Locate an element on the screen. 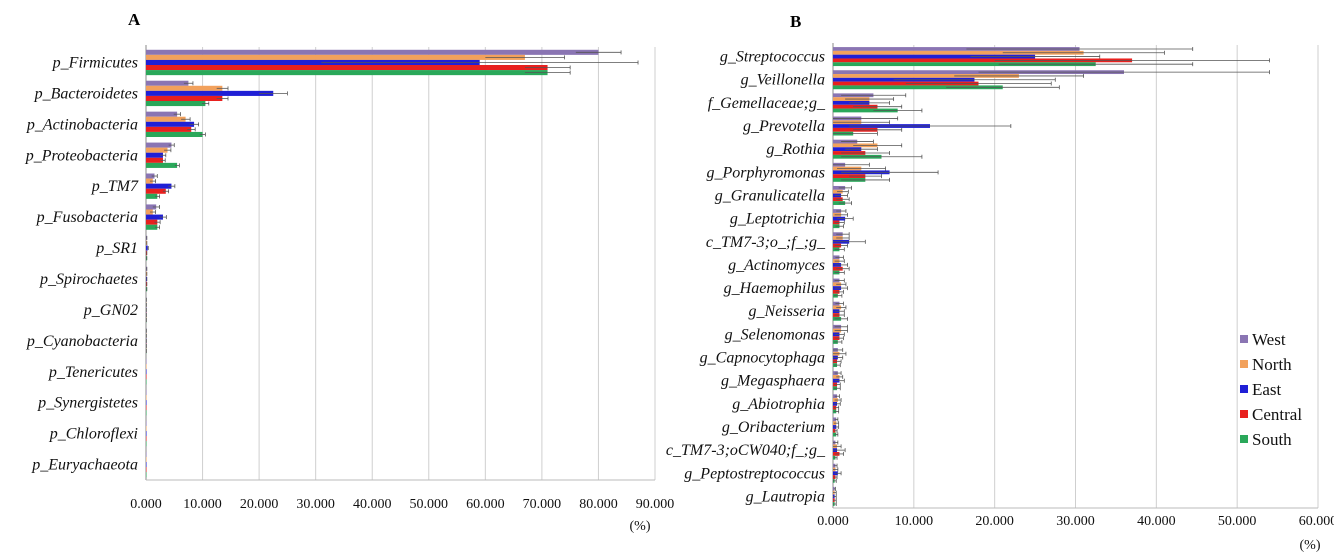 The image size is (1334, 554). category-label: g_Granulicatella is located at coordinates (770, 195).